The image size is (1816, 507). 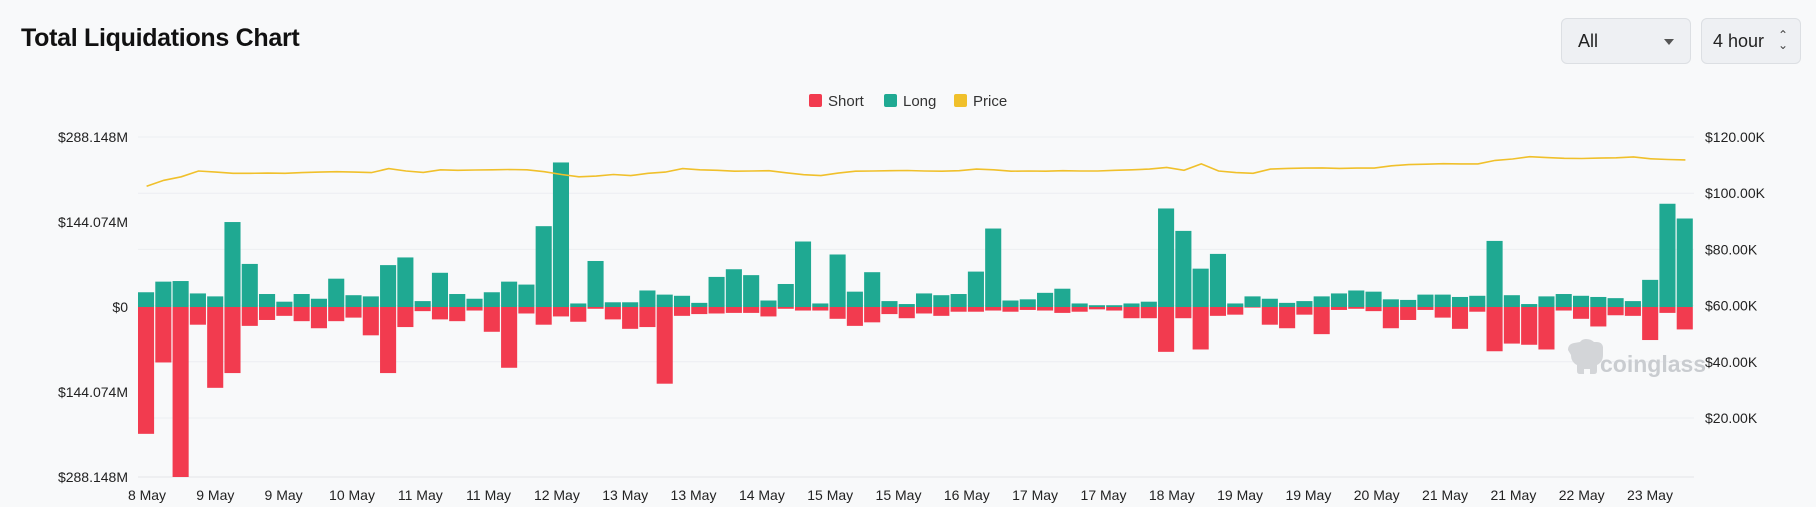 What do you see at coordinates (990, 101) in the screenshot?
I see `legend-label-price: Price` at bounding box center [990, 101].